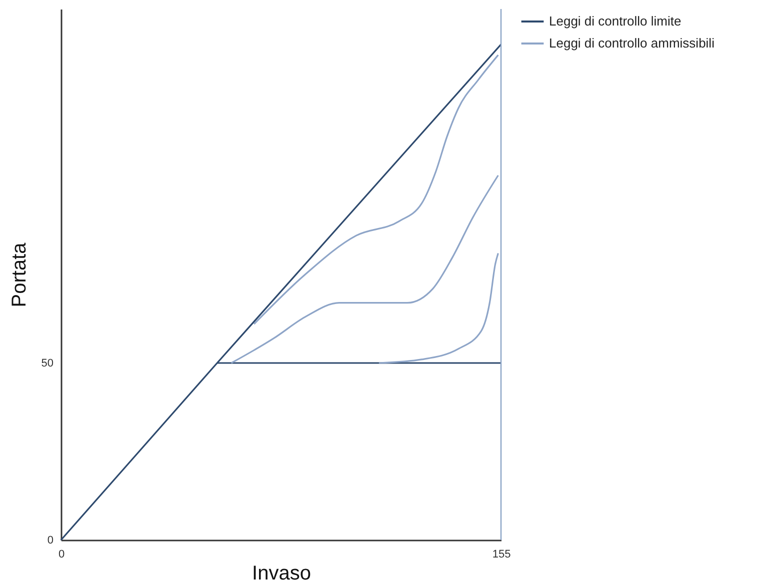  Describe the element at coordinates (47, 364) in the screenshot. I see `y-tick-label: 50` at that location.